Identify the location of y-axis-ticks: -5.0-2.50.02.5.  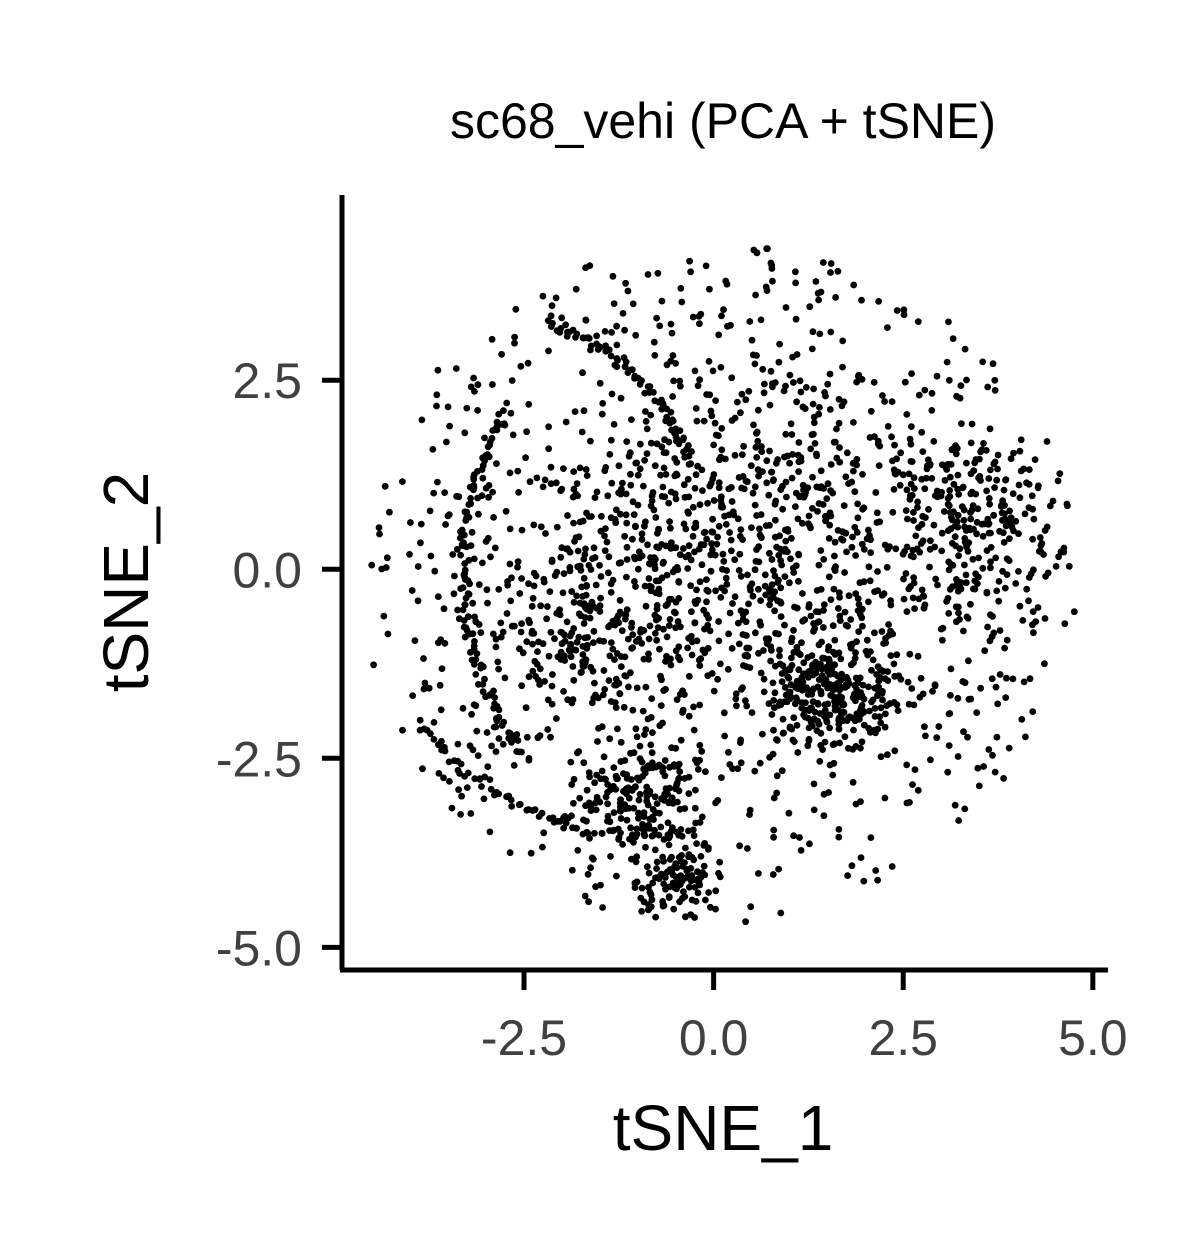
(279, 664).